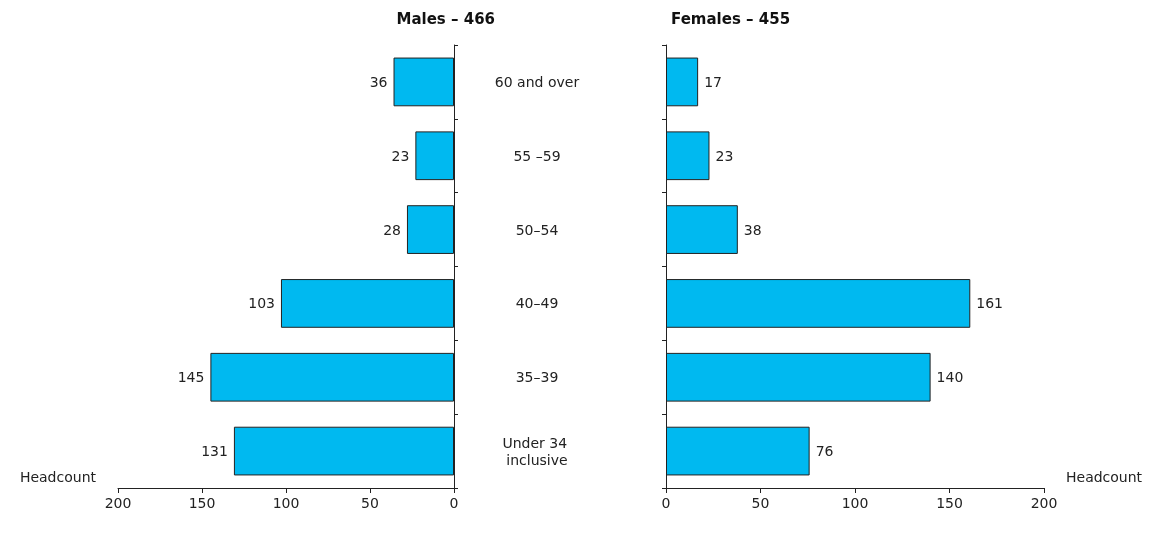 This screenshot has width=1163, height=536. I want to click on data-label: 76, so click(824, 451).